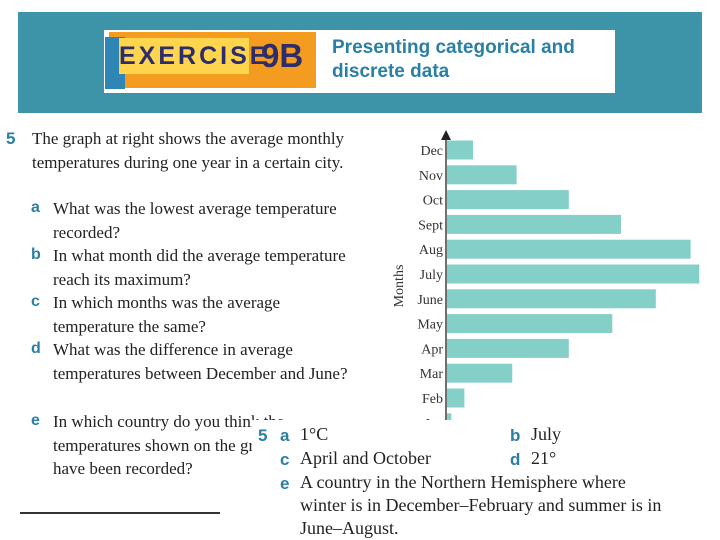 This screenshot has height=540, width=720. Describe the element at coordinates (35, 207) in the screenshot. I see `part-a-label: a` at that location.